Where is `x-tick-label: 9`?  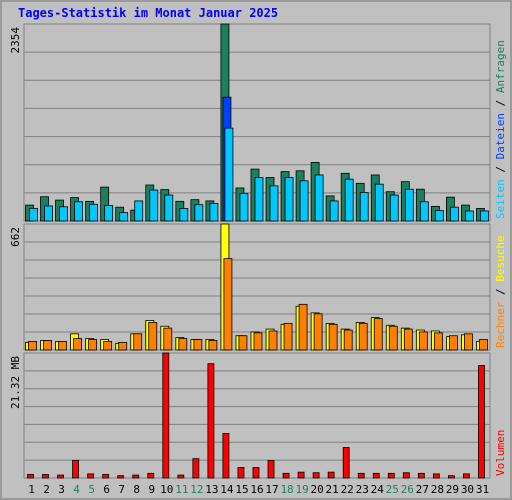 x-tick-label: 9 is located at coordinates (151, 489).